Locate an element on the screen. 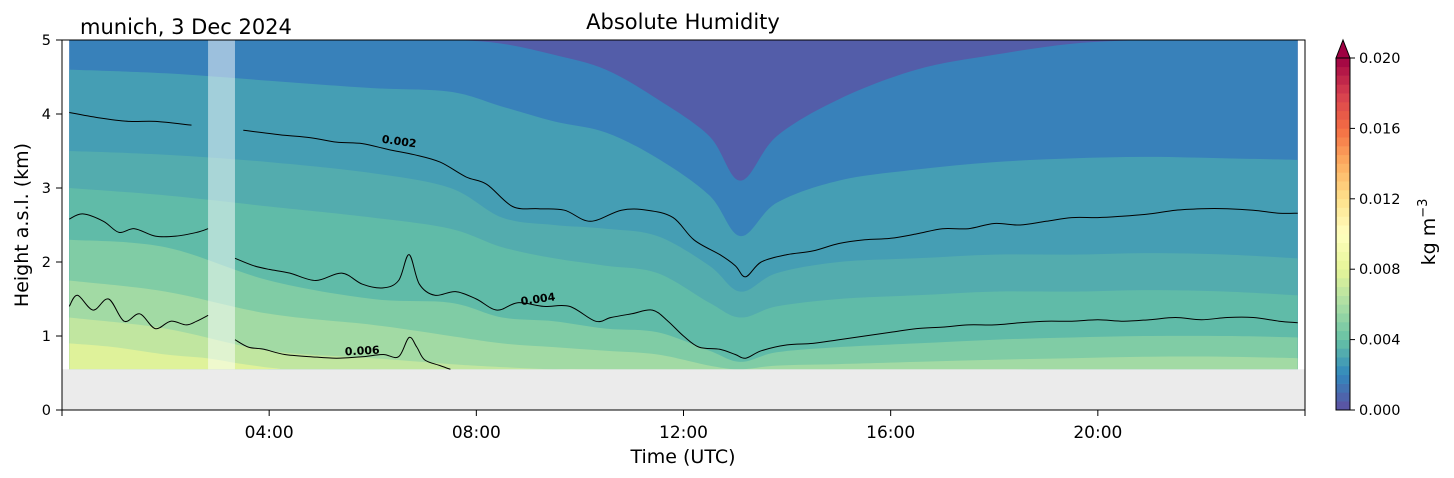 This screenshot has width=1454, height=478. contour-label: 0.004 is located at coordinates (538, 299).